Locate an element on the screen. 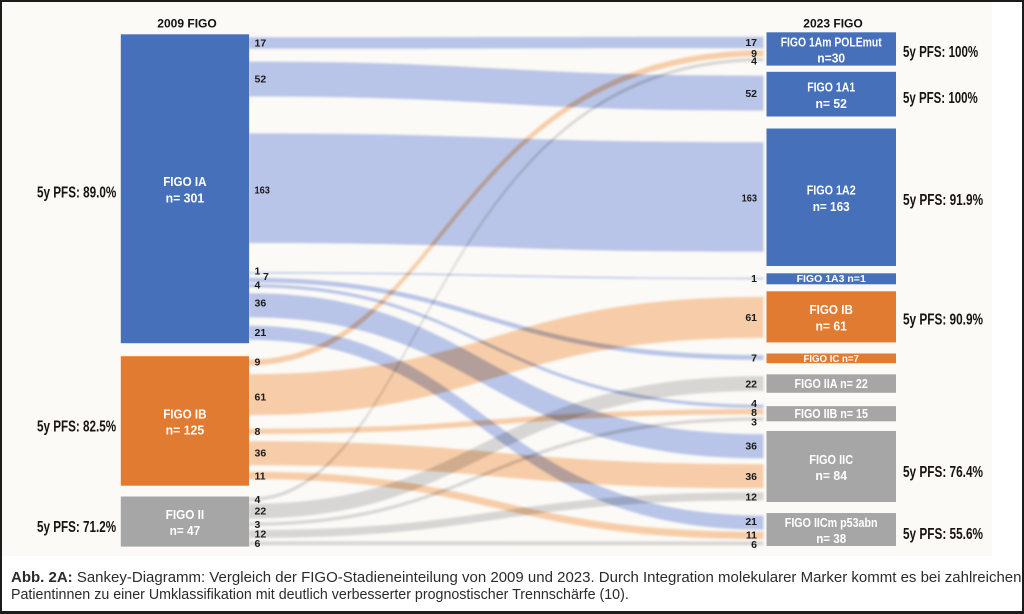  svg-text: FIGO IIC is located at coordinates (831, 459).